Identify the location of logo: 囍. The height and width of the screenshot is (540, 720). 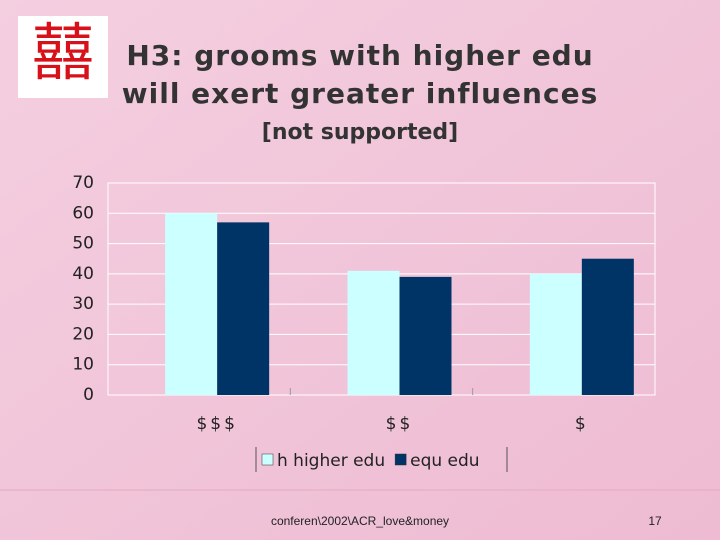
(63, 52).